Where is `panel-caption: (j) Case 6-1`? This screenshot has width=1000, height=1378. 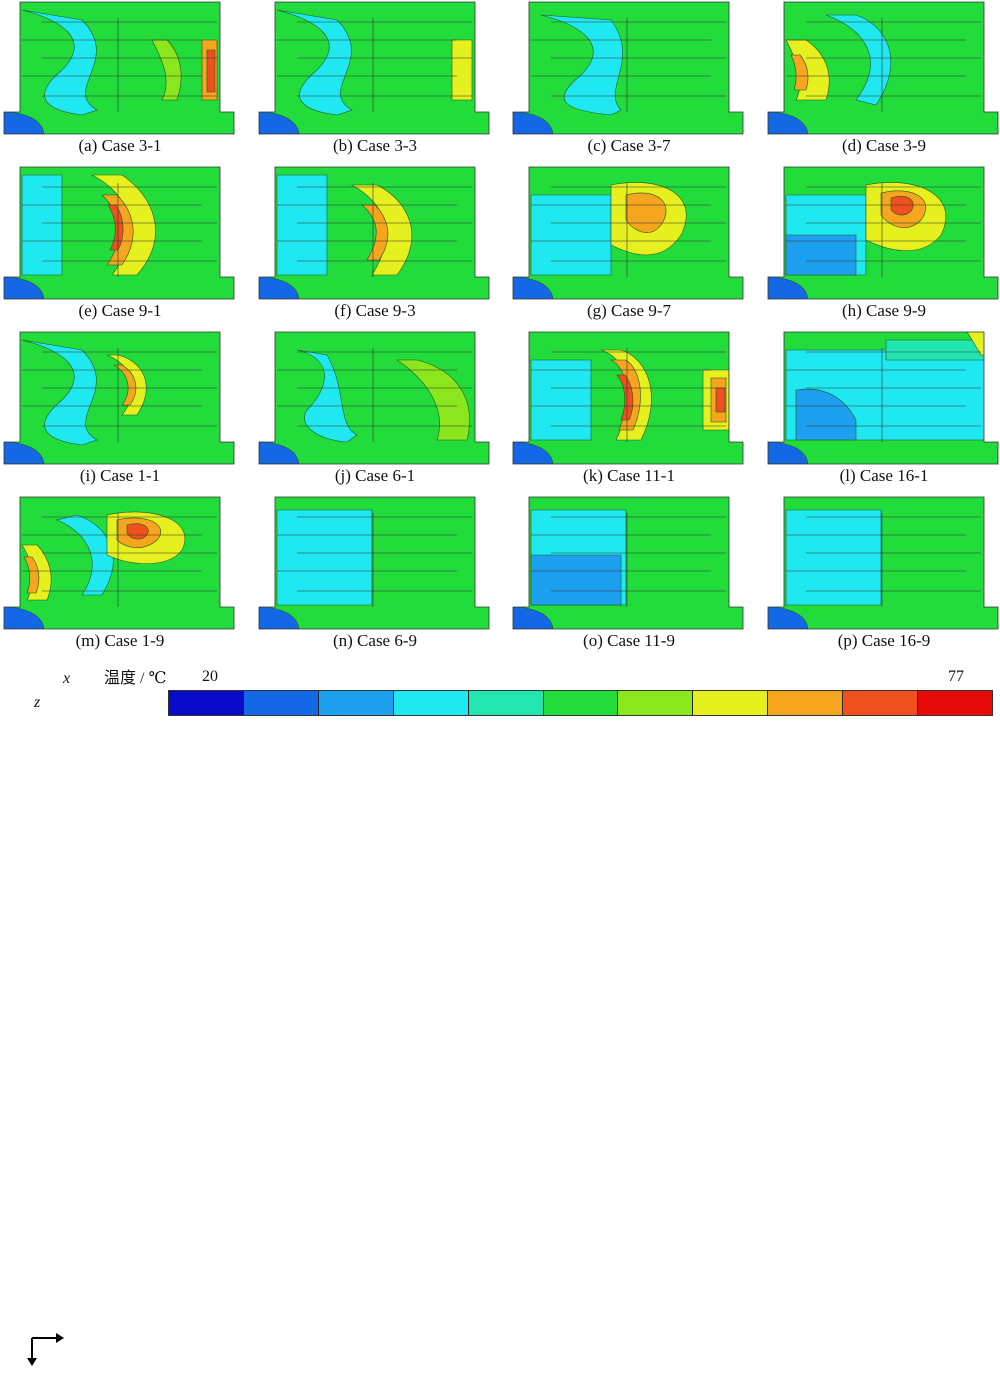
panel-caption: (j) Case 6-1 is located at coordinates (375, 475).